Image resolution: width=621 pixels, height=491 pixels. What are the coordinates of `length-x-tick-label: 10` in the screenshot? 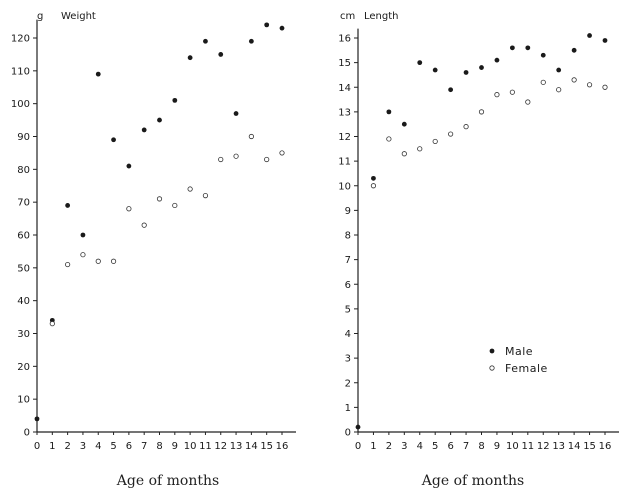 It's located at (512, 446).